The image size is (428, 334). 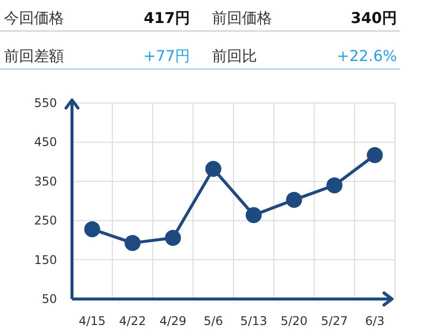 What do you see at coordinates (167, 18) in the screenshot?
I see `text: 417円` at bounding box center [167, 18].